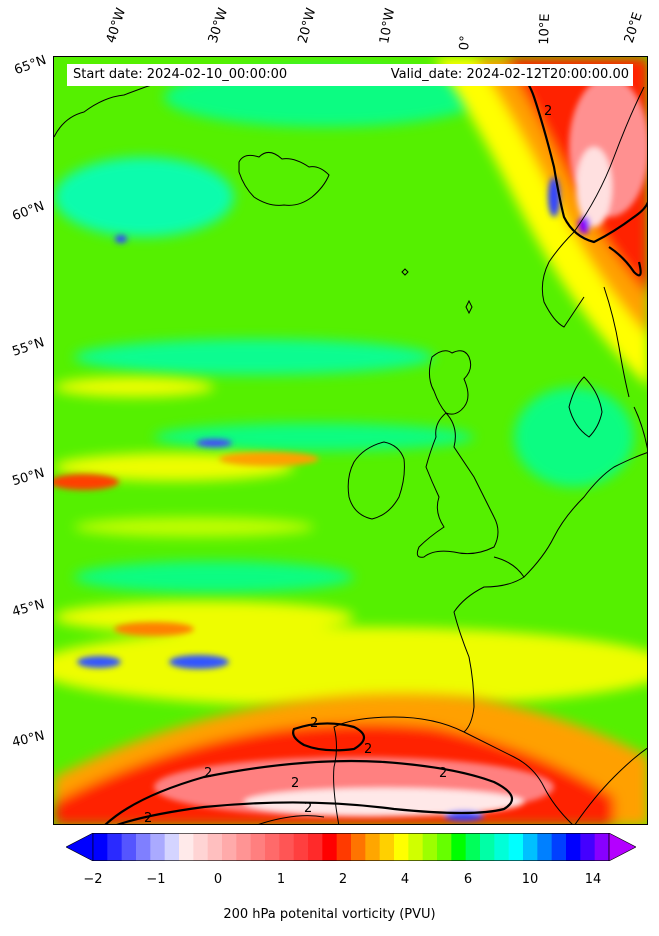  What do you see at coordinates (469, 307) in the screenshot?
I see `coast-shetland` at bounding box center [469, 307].